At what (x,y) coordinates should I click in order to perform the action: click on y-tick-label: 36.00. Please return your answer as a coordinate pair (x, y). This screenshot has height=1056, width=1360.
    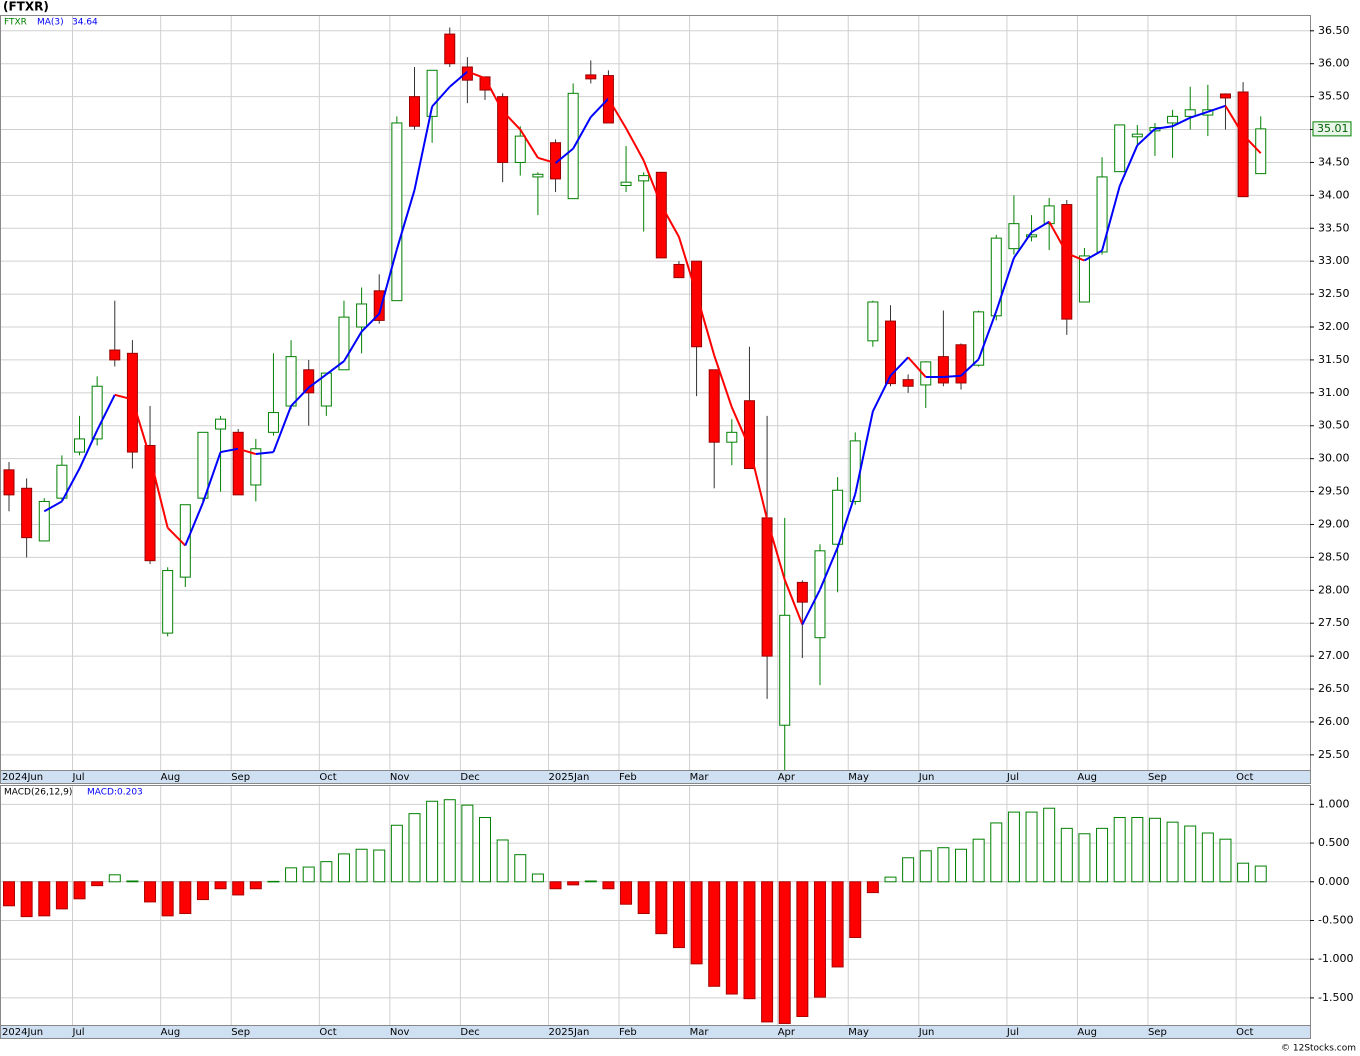
    Looking at the image, I should click on (1334, 63).